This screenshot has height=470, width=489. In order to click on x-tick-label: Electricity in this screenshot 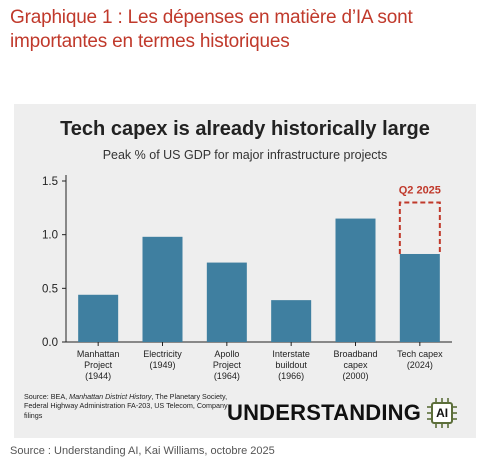, I will do `click(162, 354)`.